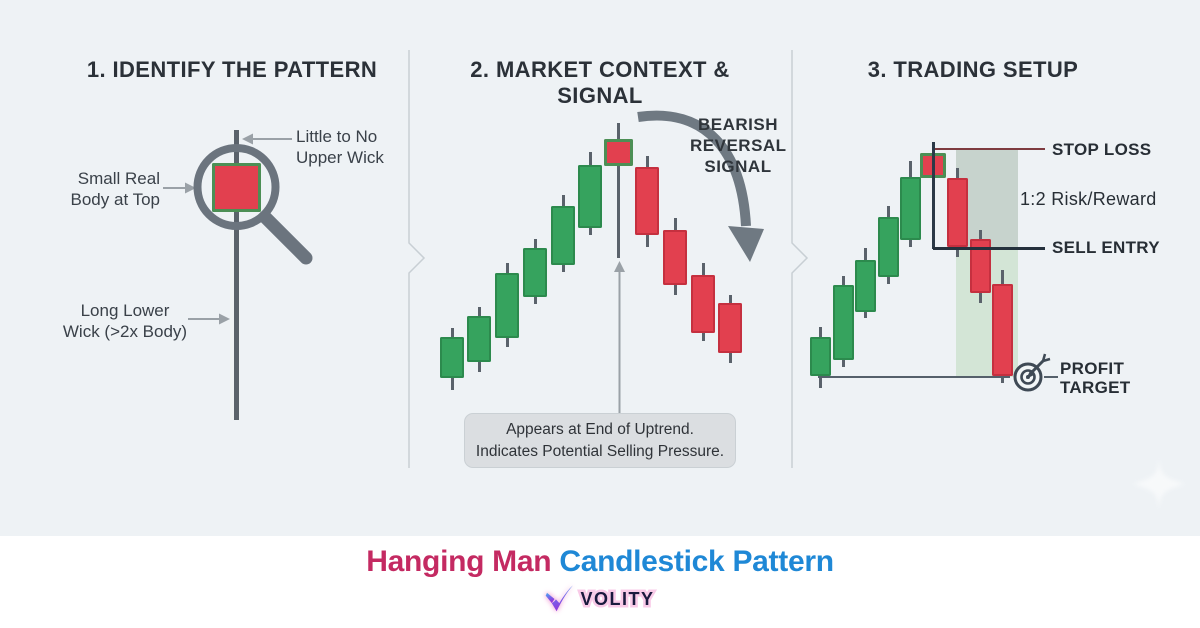 Image resolution: width=1200 pixels, height=628 pixels. Describe the element at coordinates (1106, 247) in the screenshot. I see `sell-entry-label: SELL ENTRY` at that location.